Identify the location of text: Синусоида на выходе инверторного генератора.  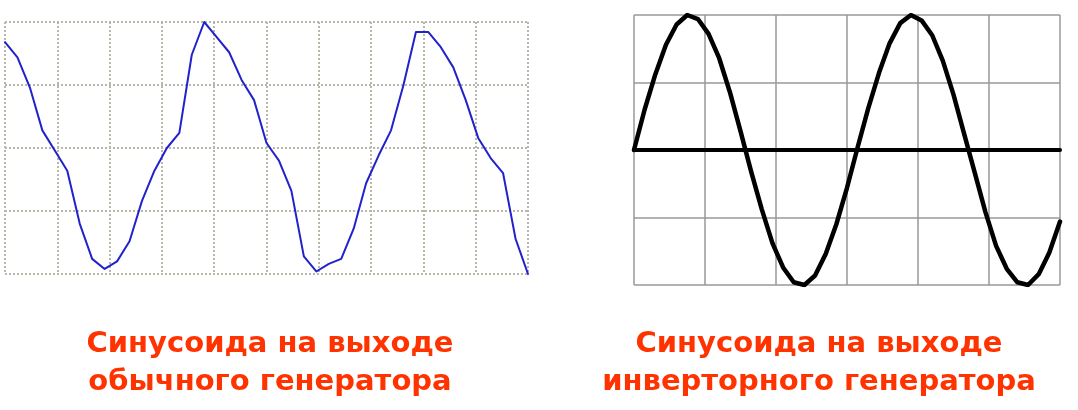
(819, 361).